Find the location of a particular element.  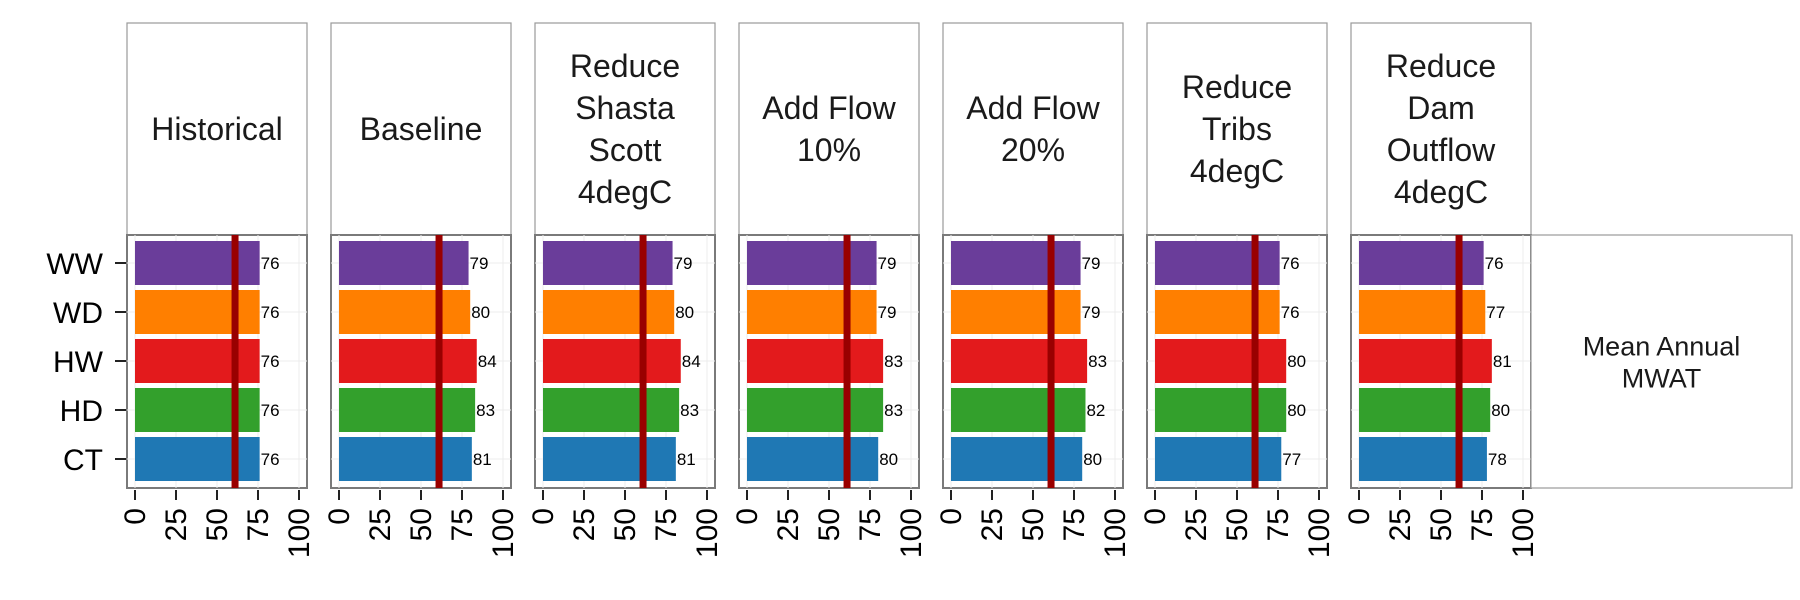

panel: Add Flow 10% 79 79 83 83 80 0 25 50 75 100 is located at coordinates (829, 290).